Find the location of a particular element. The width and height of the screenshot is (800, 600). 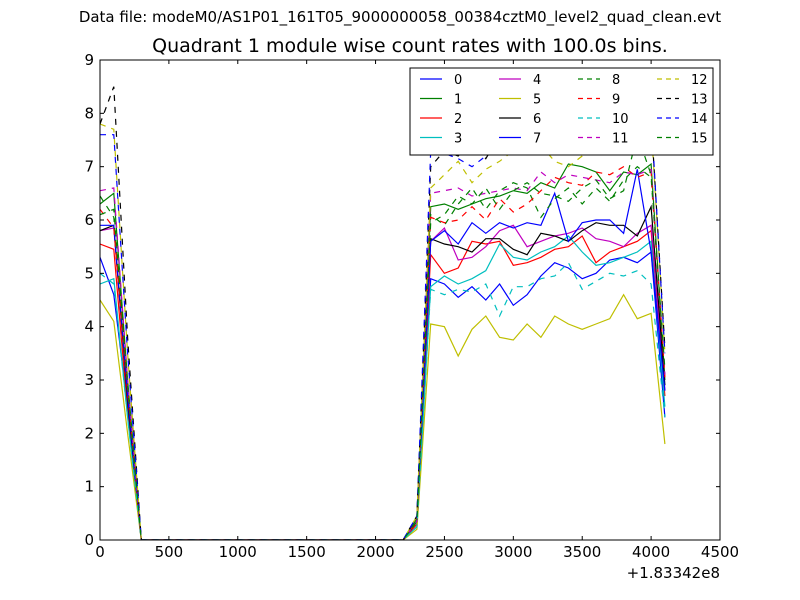

y-tick-label: 2 is located at coordinates (89, 433).